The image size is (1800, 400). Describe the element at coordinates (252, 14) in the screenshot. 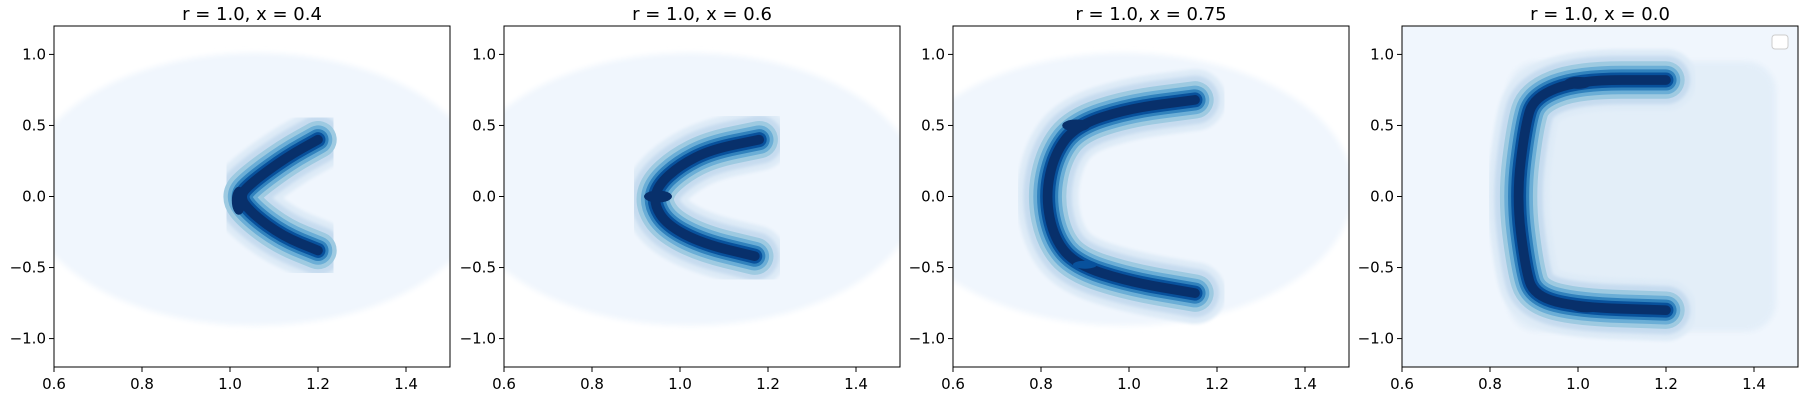

I see `panel-title: r = 1.0, x = 0.4` at that location.